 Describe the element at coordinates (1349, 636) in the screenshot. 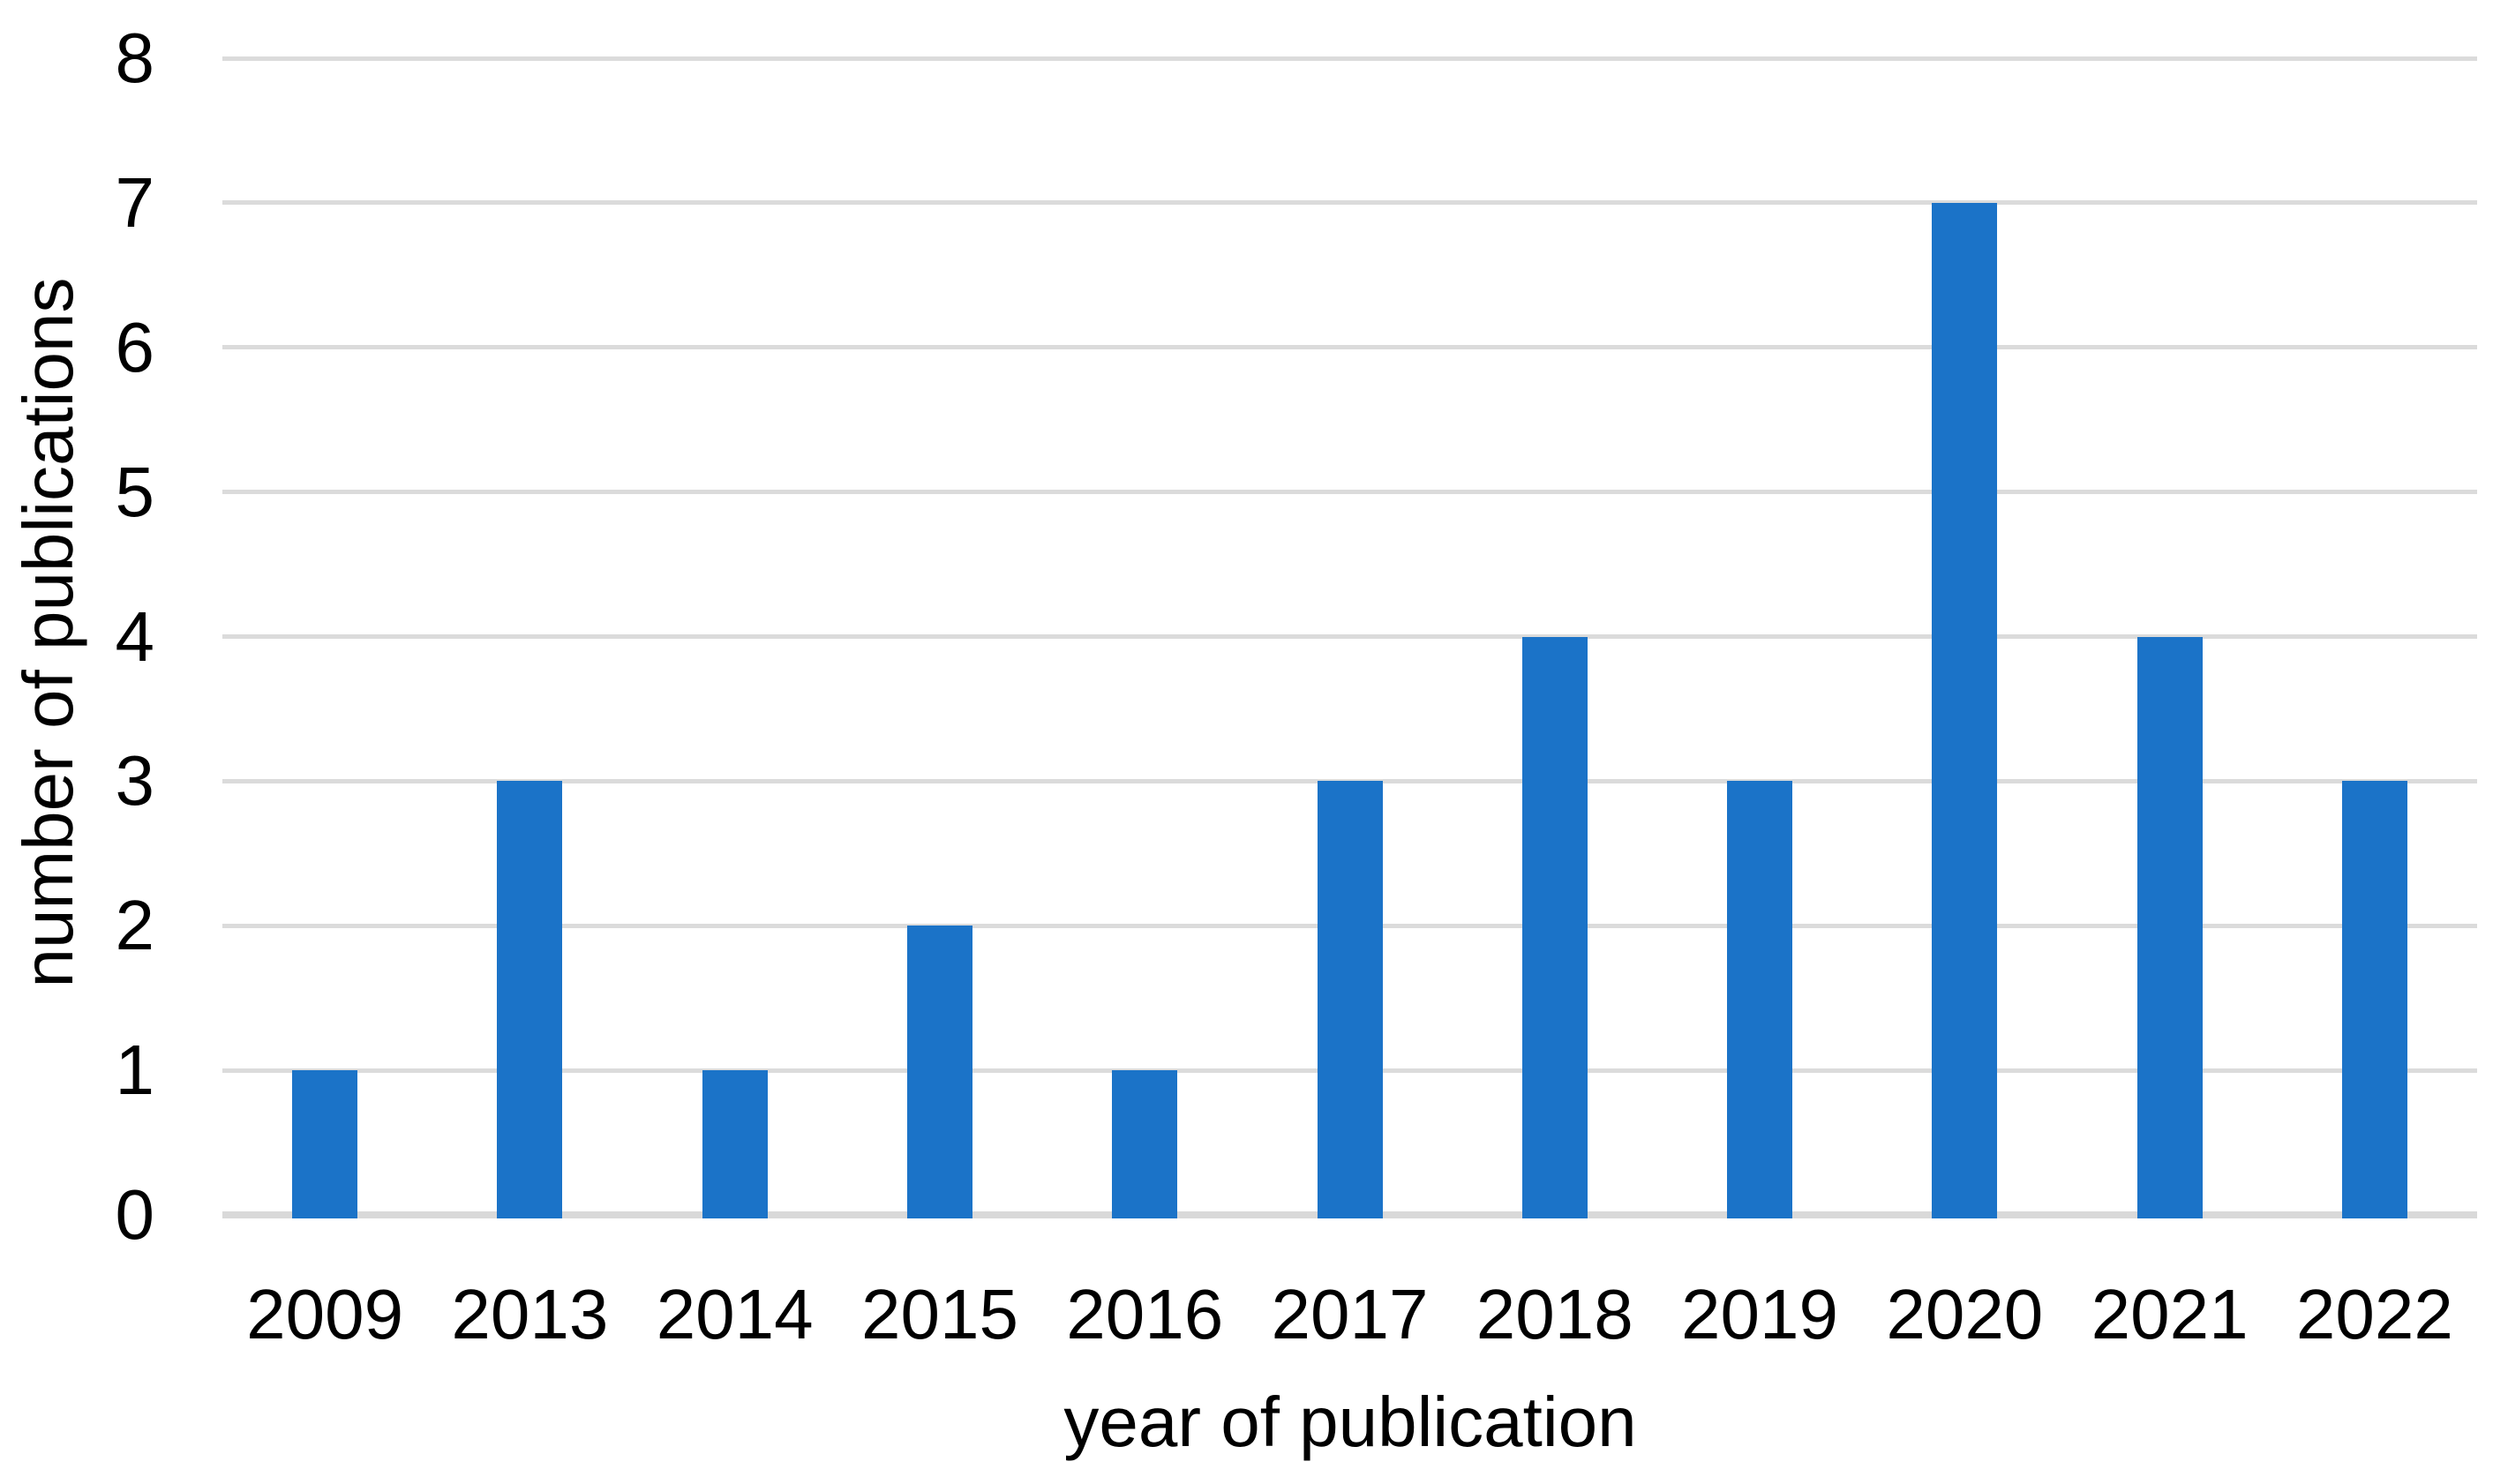

I see `gridline-y4` at that location.